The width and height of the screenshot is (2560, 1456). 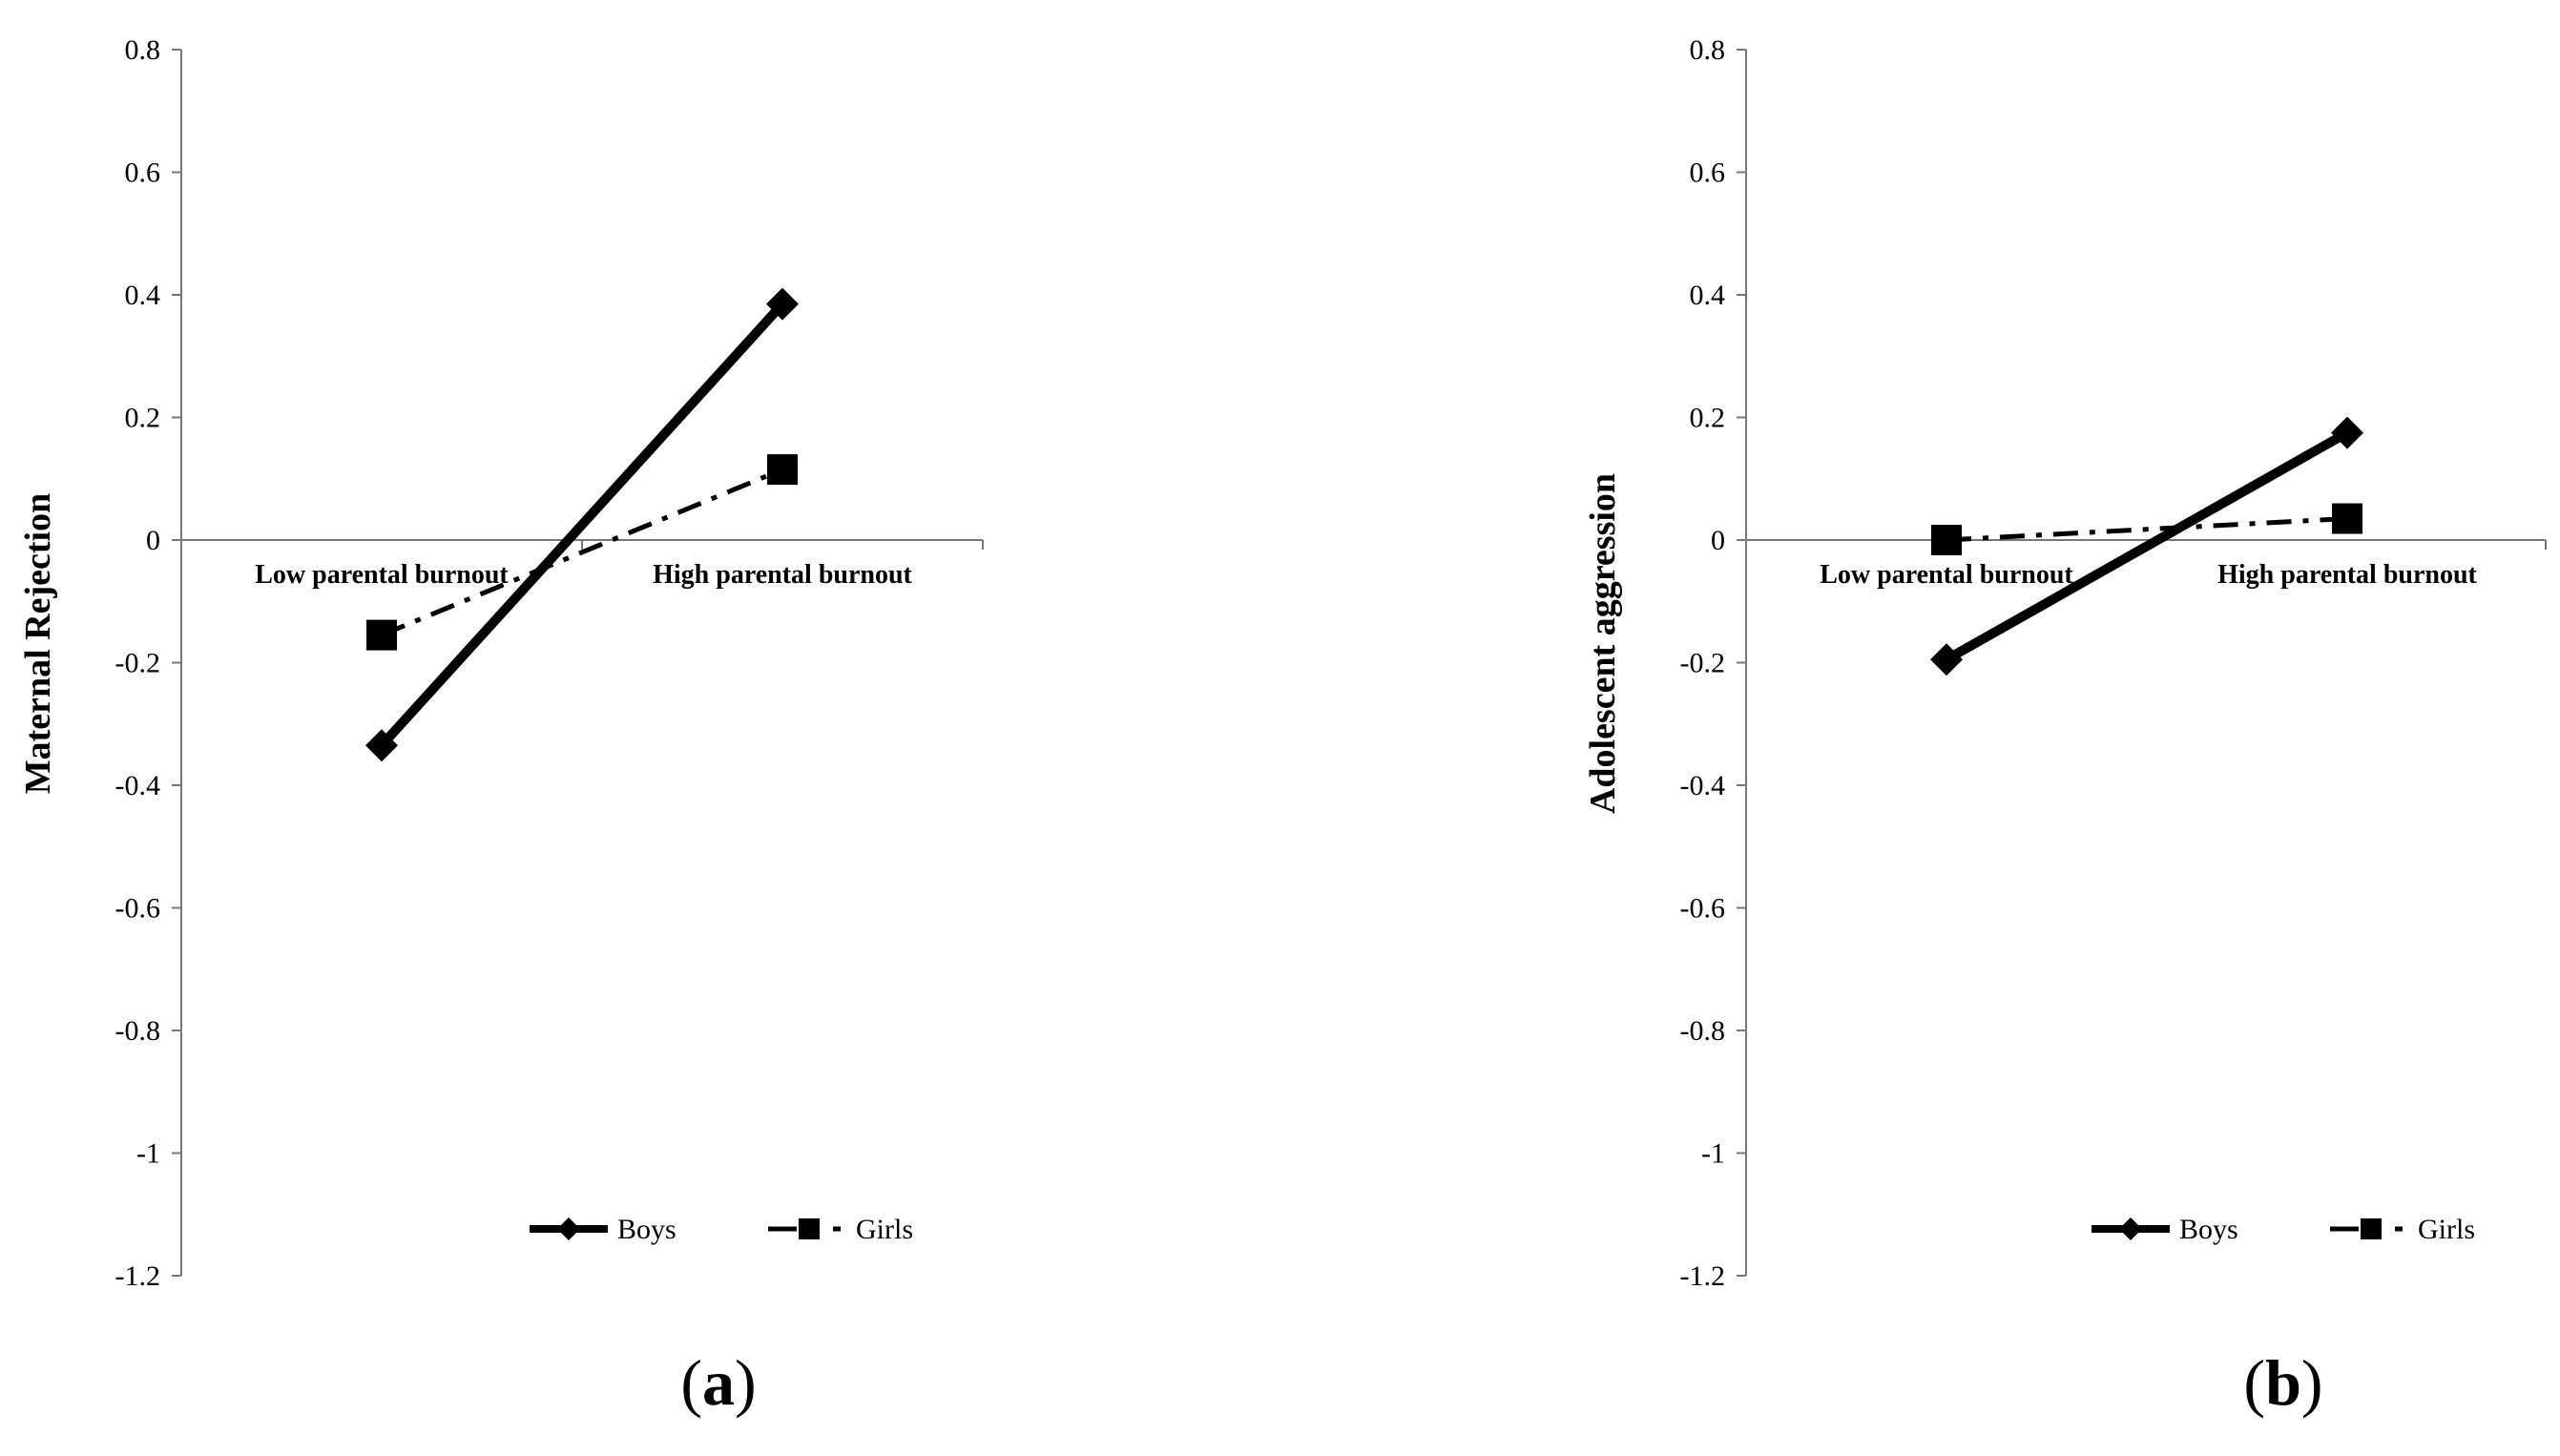 I want to click on panel-label: (b), so click(x=2282, y=1382).